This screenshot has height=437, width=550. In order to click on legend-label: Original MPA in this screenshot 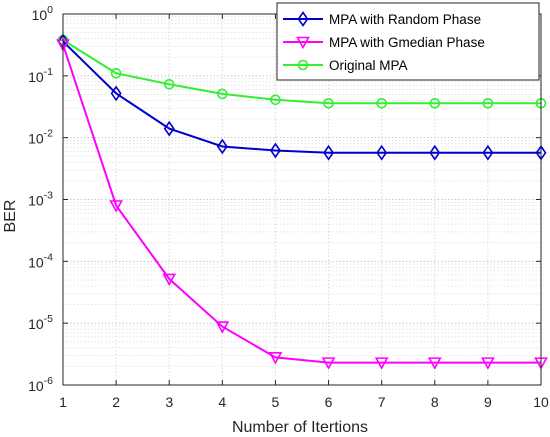, I will do `click(368, 65)`.